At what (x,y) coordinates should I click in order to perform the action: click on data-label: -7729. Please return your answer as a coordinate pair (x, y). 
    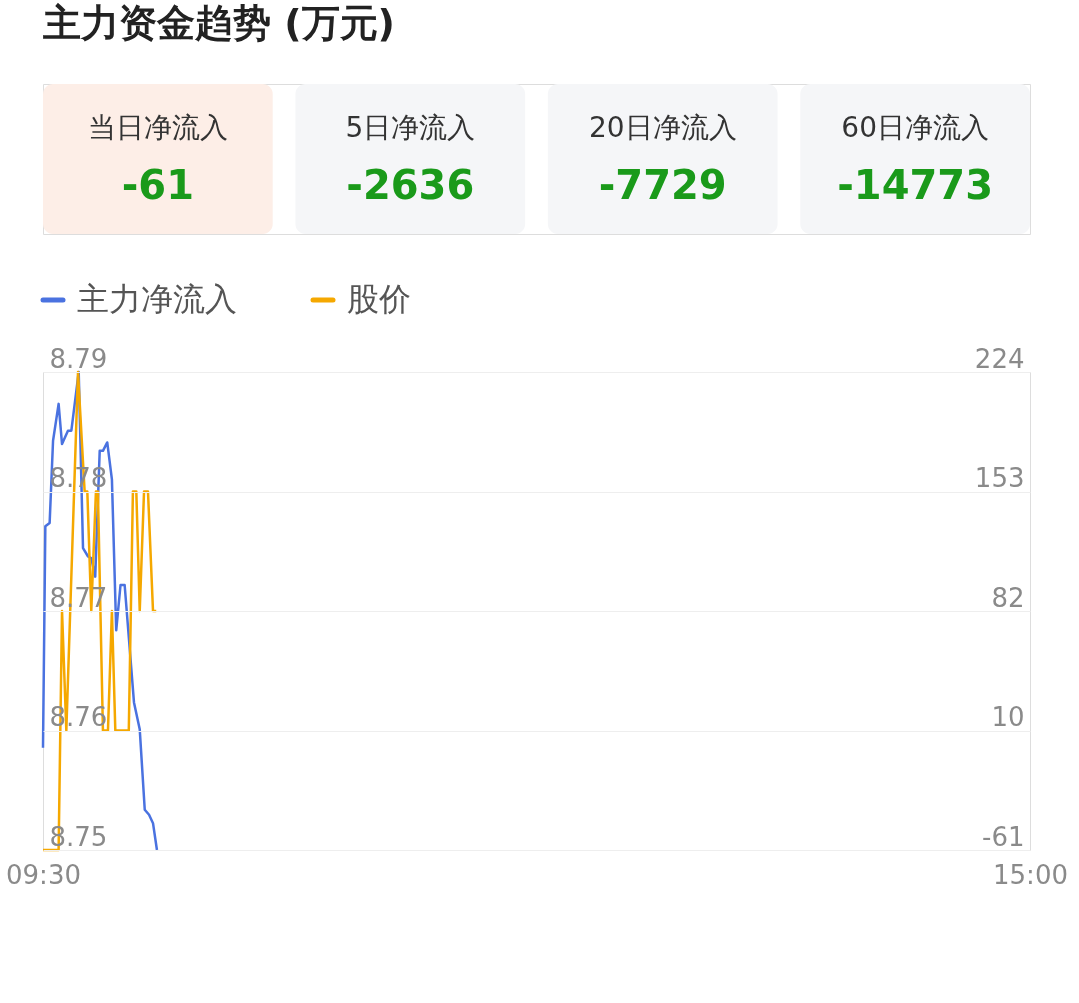
    Looking at the image, I should click on (662, 185).